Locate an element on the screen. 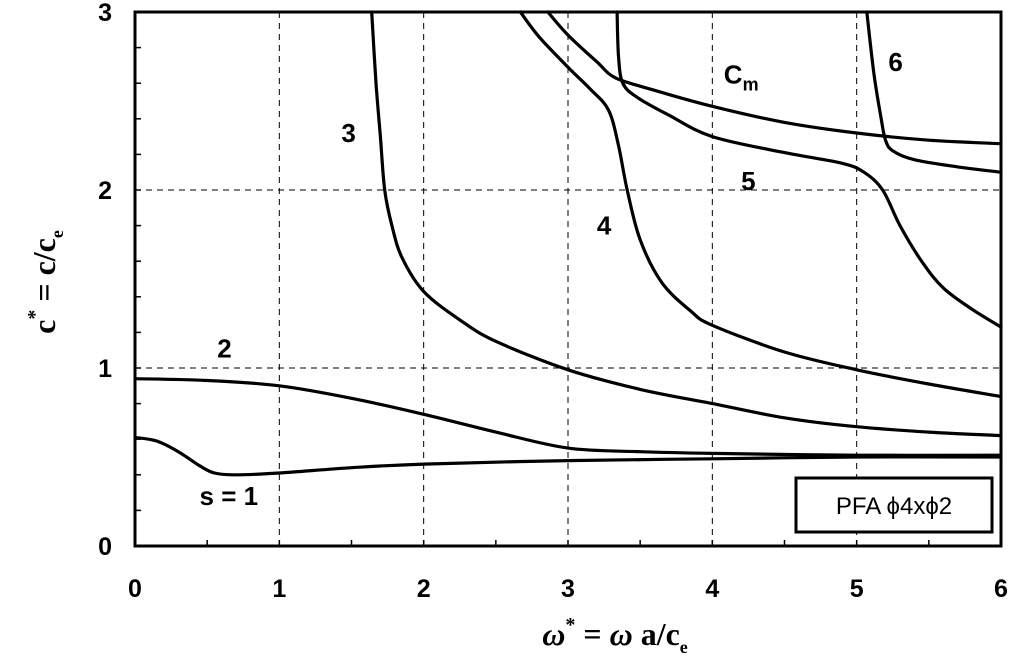 The height and width of the screenshot is (666, 1018). curve-label: s = 1 is located at coordinates (229, 496).